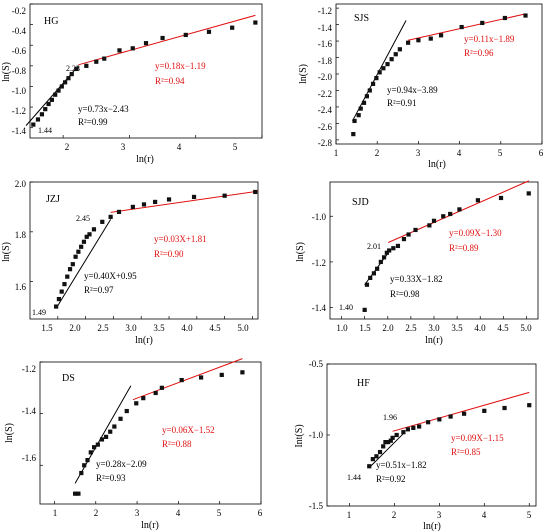 This screenshot has height=532, width=550. I want to click on annotation: 1.96, so click(390, 417).